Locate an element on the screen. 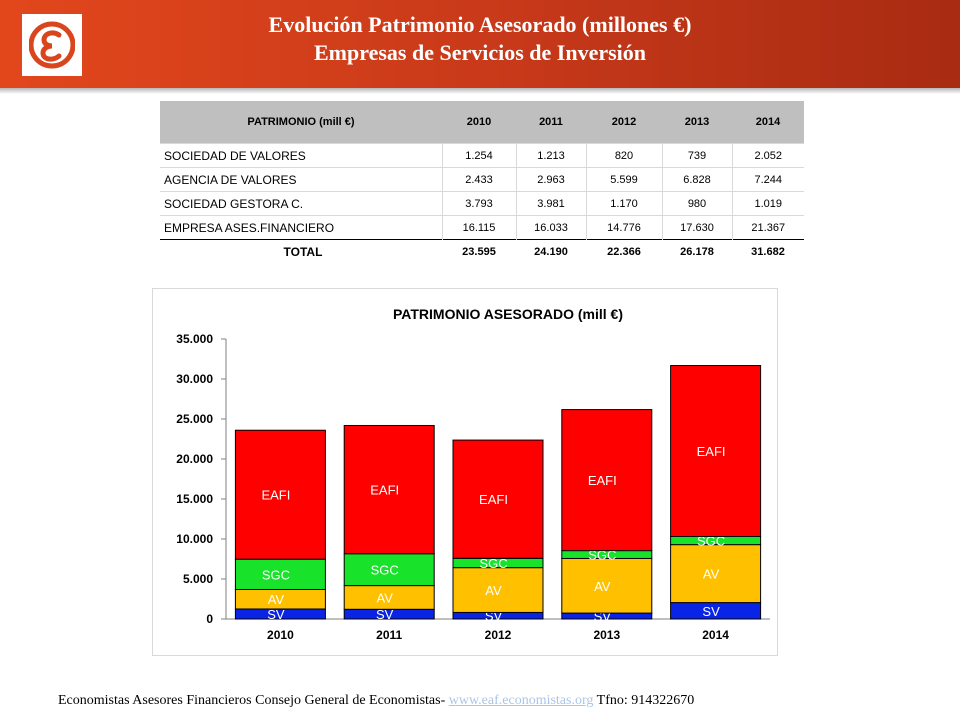 The width and height of the screenshot is (960, 720). table-cell: 16.033 is located at coordinates (551, 227).